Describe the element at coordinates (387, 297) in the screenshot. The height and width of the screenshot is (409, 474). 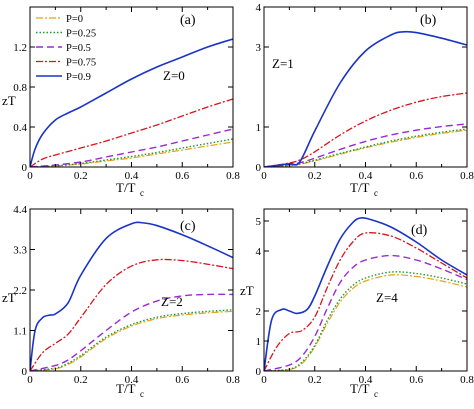
I see `z-annotation: Z=4` at that location.